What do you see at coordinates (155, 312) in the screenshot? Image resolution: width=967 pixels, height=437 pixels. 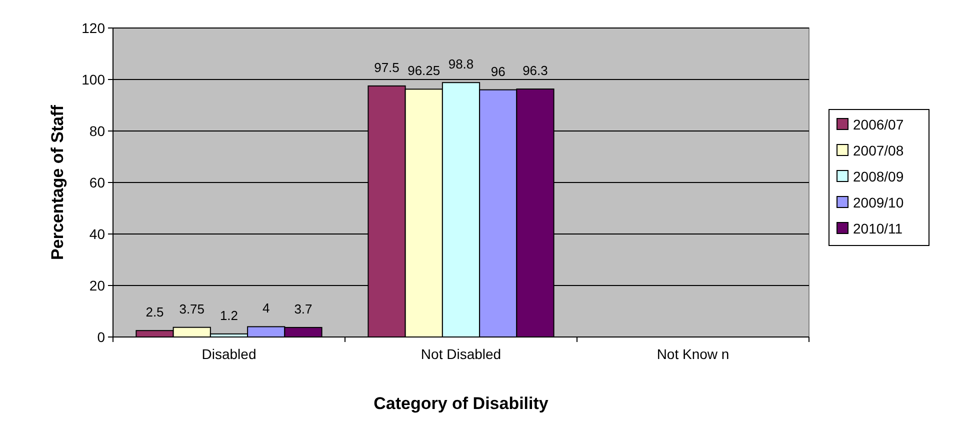 I see `data-label: 2.5` at bounding box center [155, 312].